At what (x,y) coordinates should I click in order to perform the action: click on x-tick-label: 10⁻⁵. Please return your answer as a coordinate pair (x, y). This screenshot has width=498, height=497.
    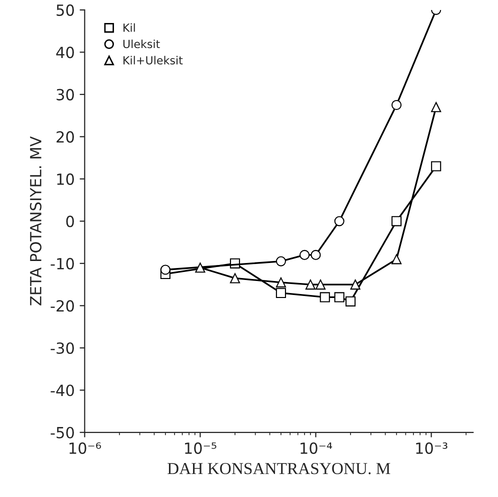
    Looking at the image, I should click on (200, 448).